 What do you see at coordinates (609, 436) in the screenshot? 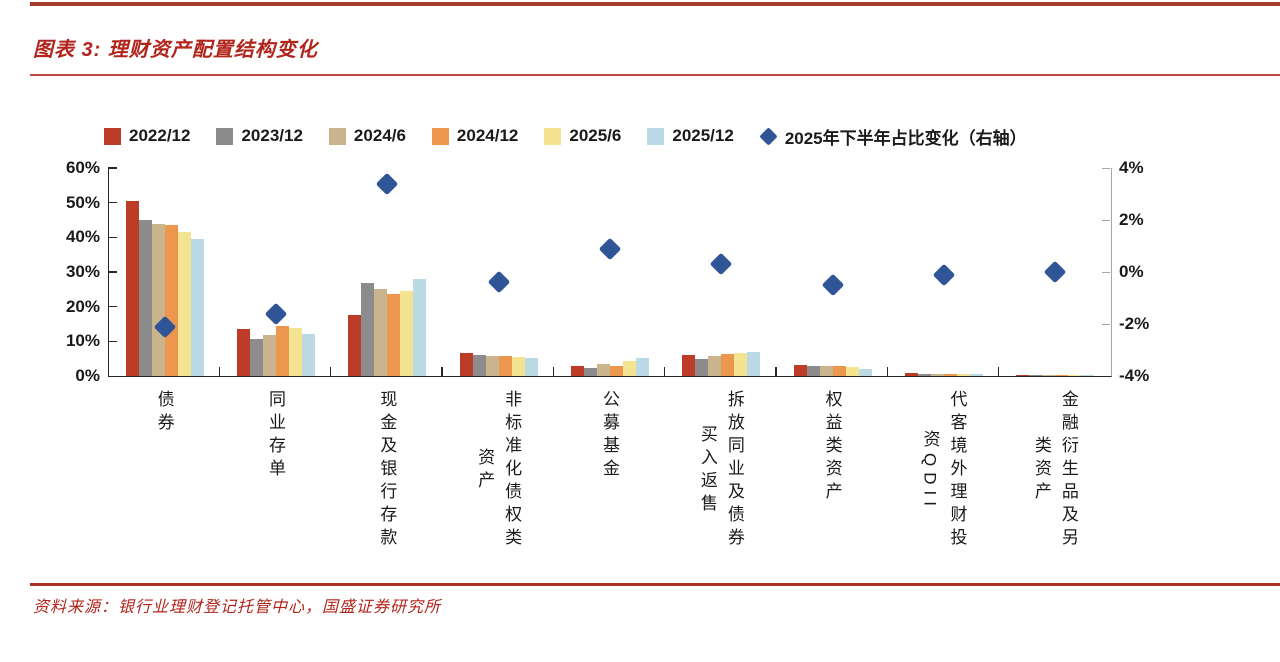
I see `x-axis-category-label: 公募基金` at bounding box center [609, 436].